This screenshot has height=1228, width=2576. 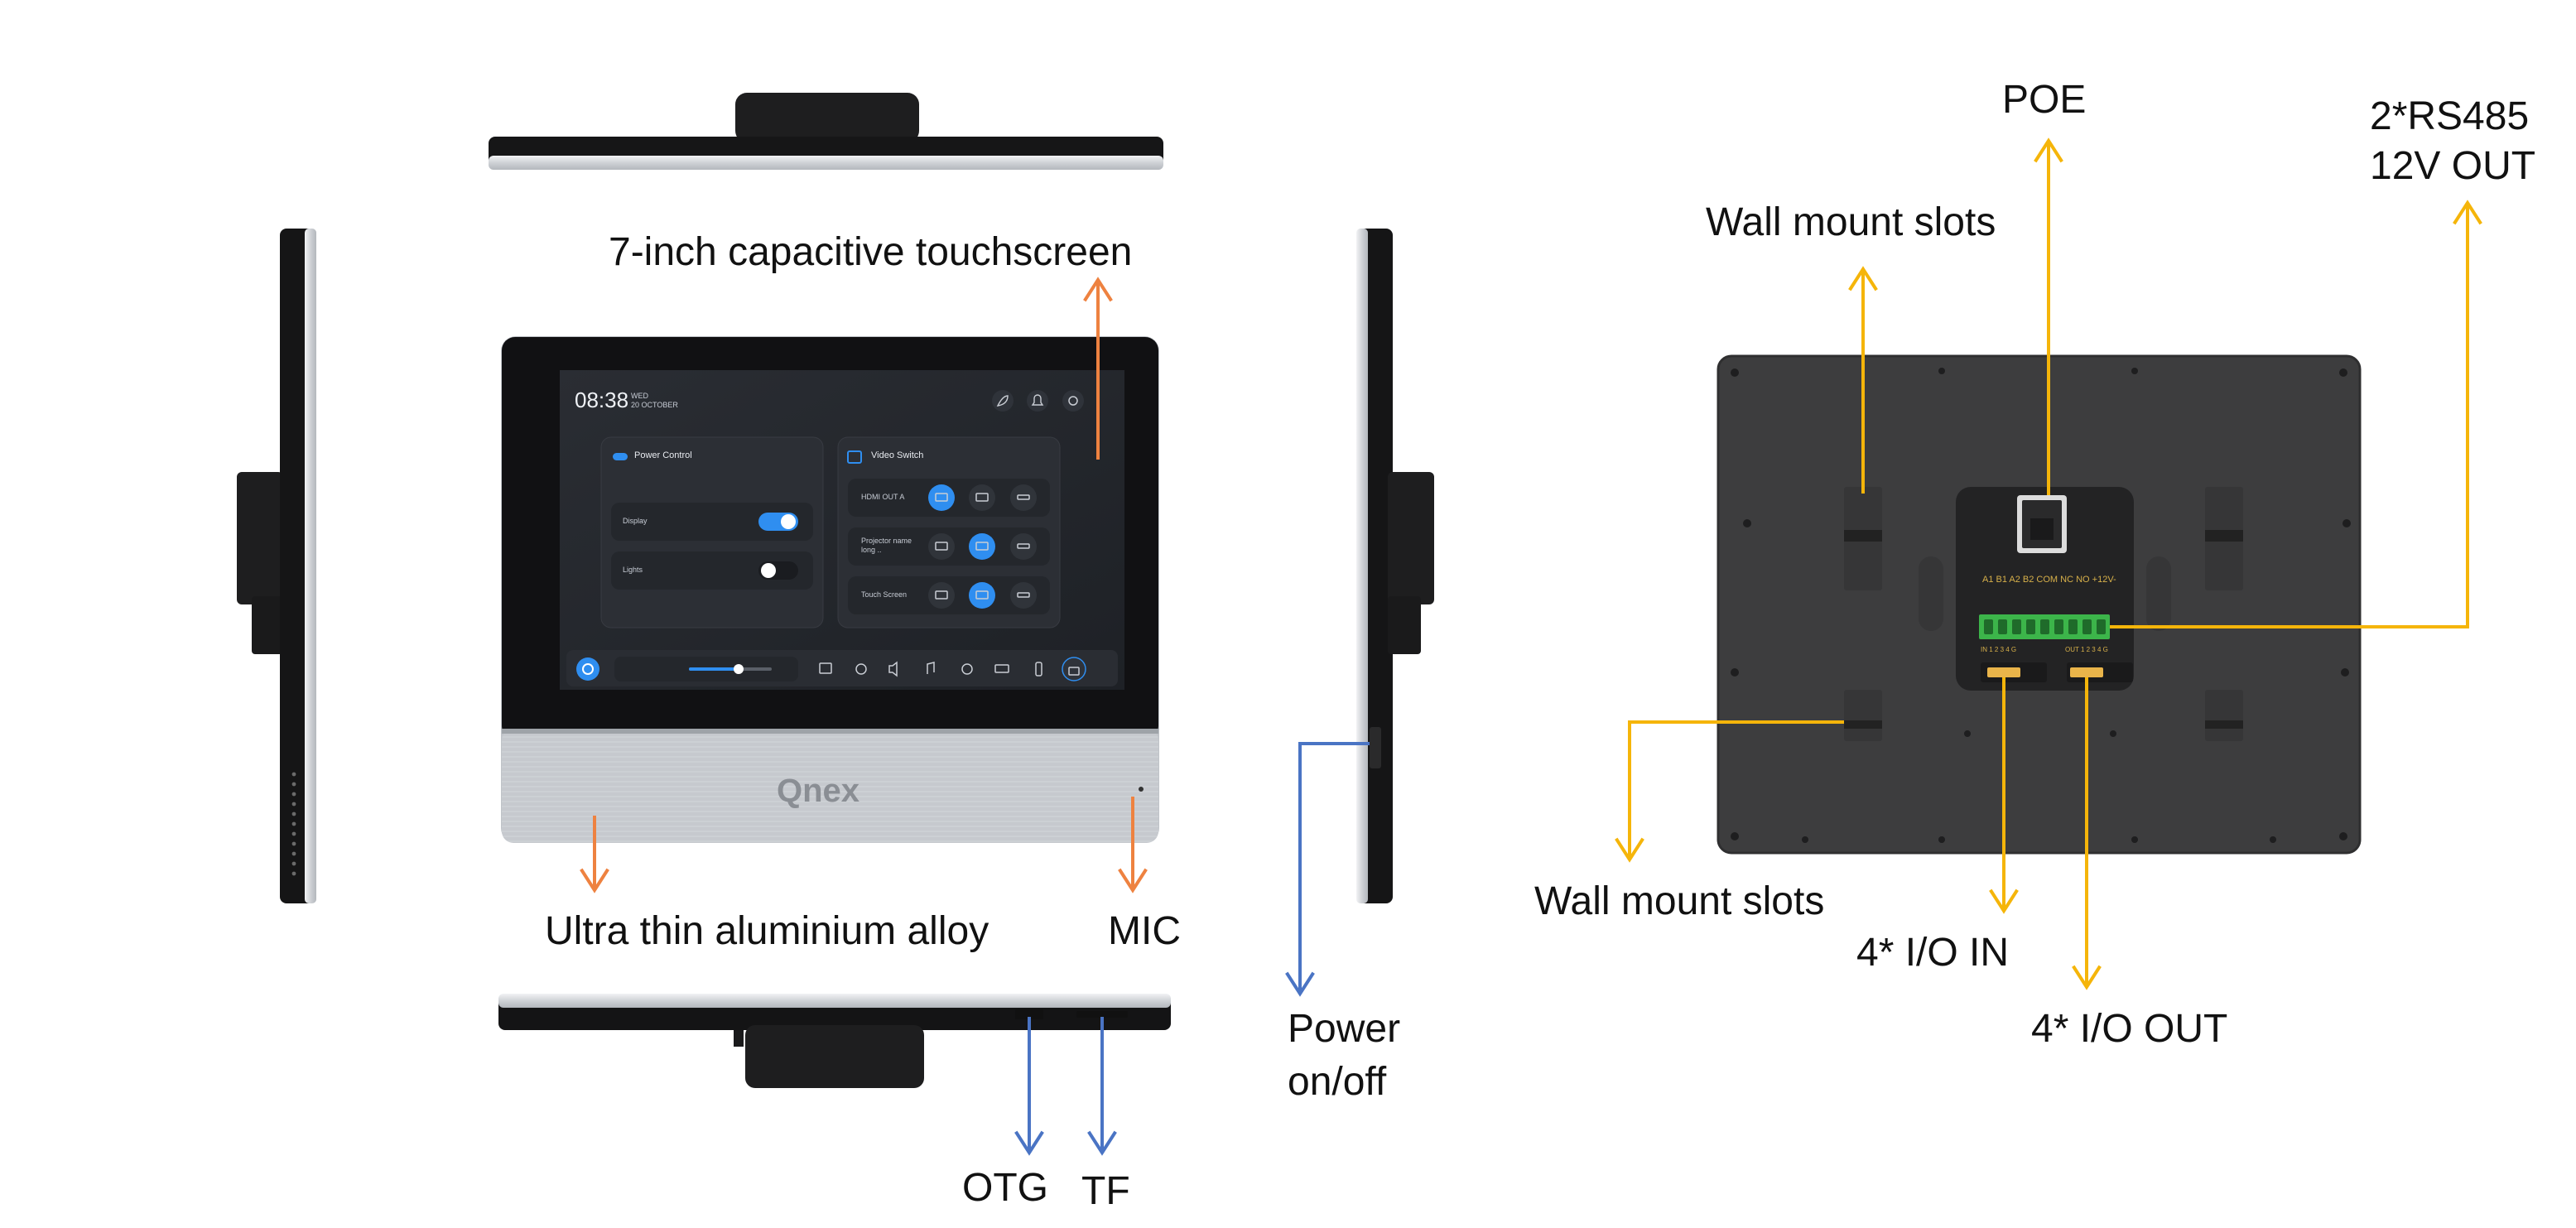 What do you see at coordinates (293, 824) in the screenshot?
I see `speaker-grille` at bounding box center [293, 824].